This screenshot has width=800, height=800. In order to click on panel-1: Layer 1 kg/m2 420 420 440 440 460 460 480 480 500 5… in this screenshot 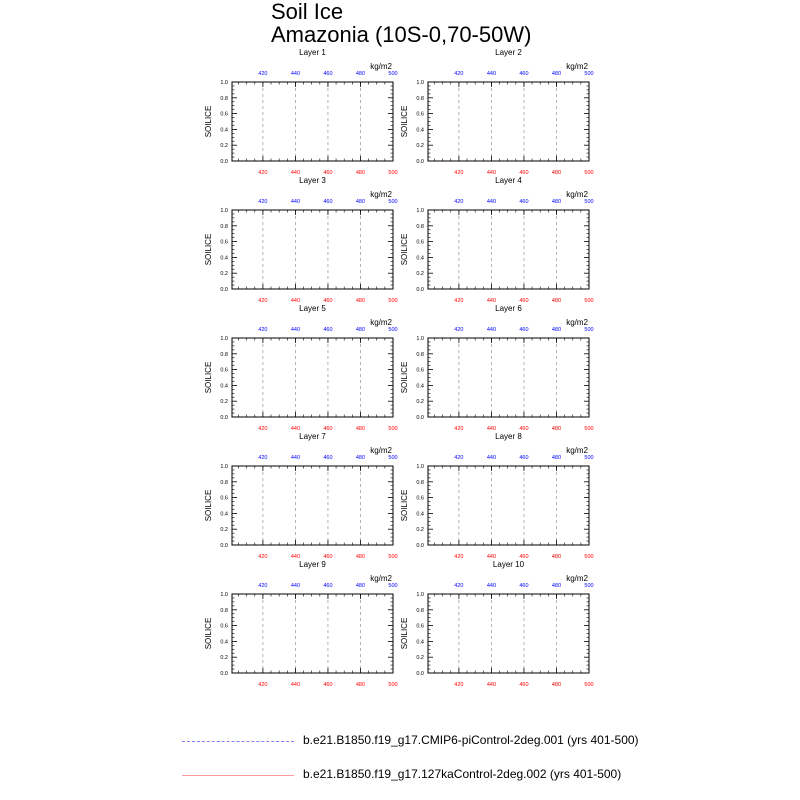, I will do `click(301, 112)`.